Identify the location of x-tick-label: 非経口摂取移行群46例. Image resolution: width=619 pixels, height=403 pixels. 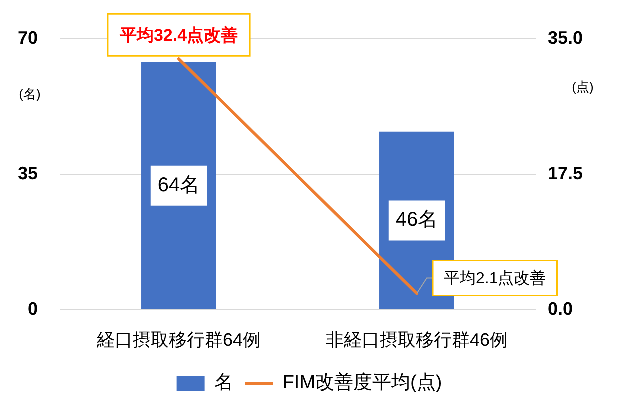
(417, 340).